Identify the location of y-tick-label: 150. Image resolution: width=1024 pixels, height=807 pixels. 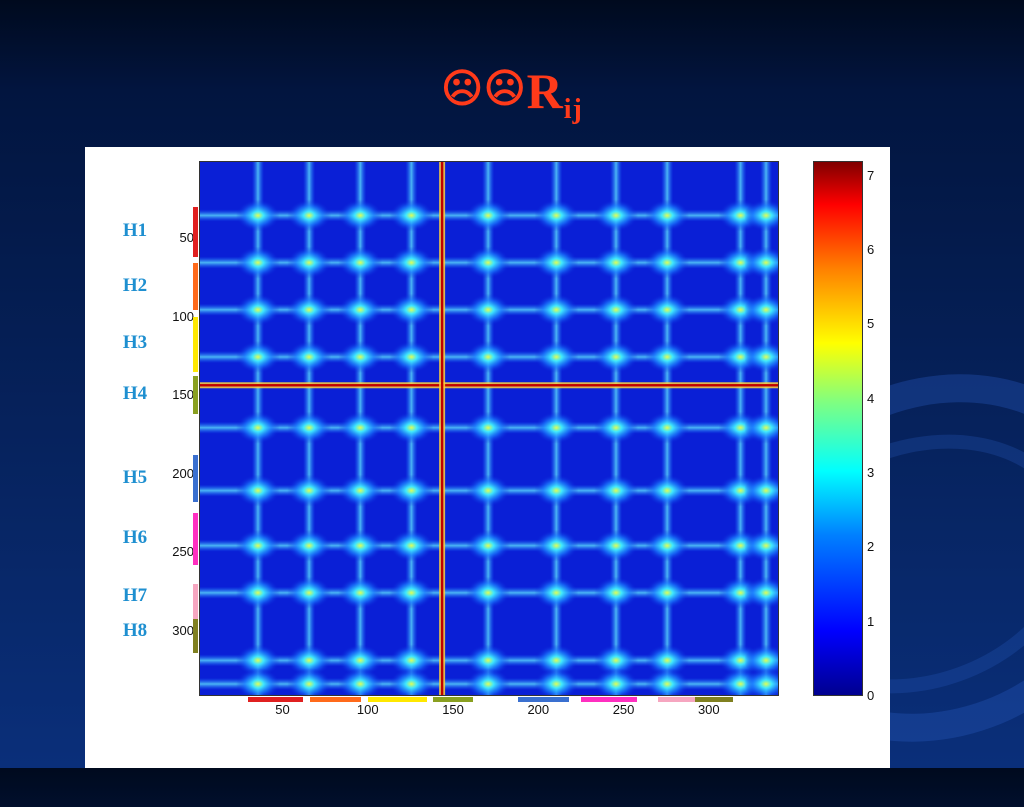
(183, 395).